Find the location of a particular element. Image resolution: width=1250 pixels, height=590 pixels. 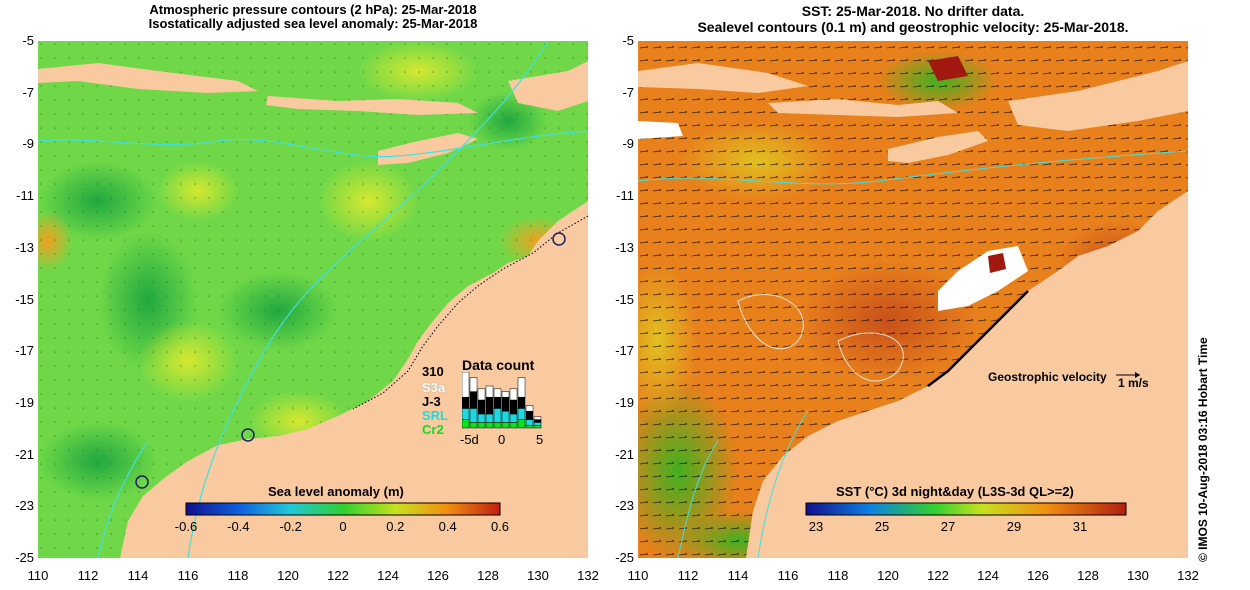

lon-tick-right: 112 is located at coordinates (688, 575).